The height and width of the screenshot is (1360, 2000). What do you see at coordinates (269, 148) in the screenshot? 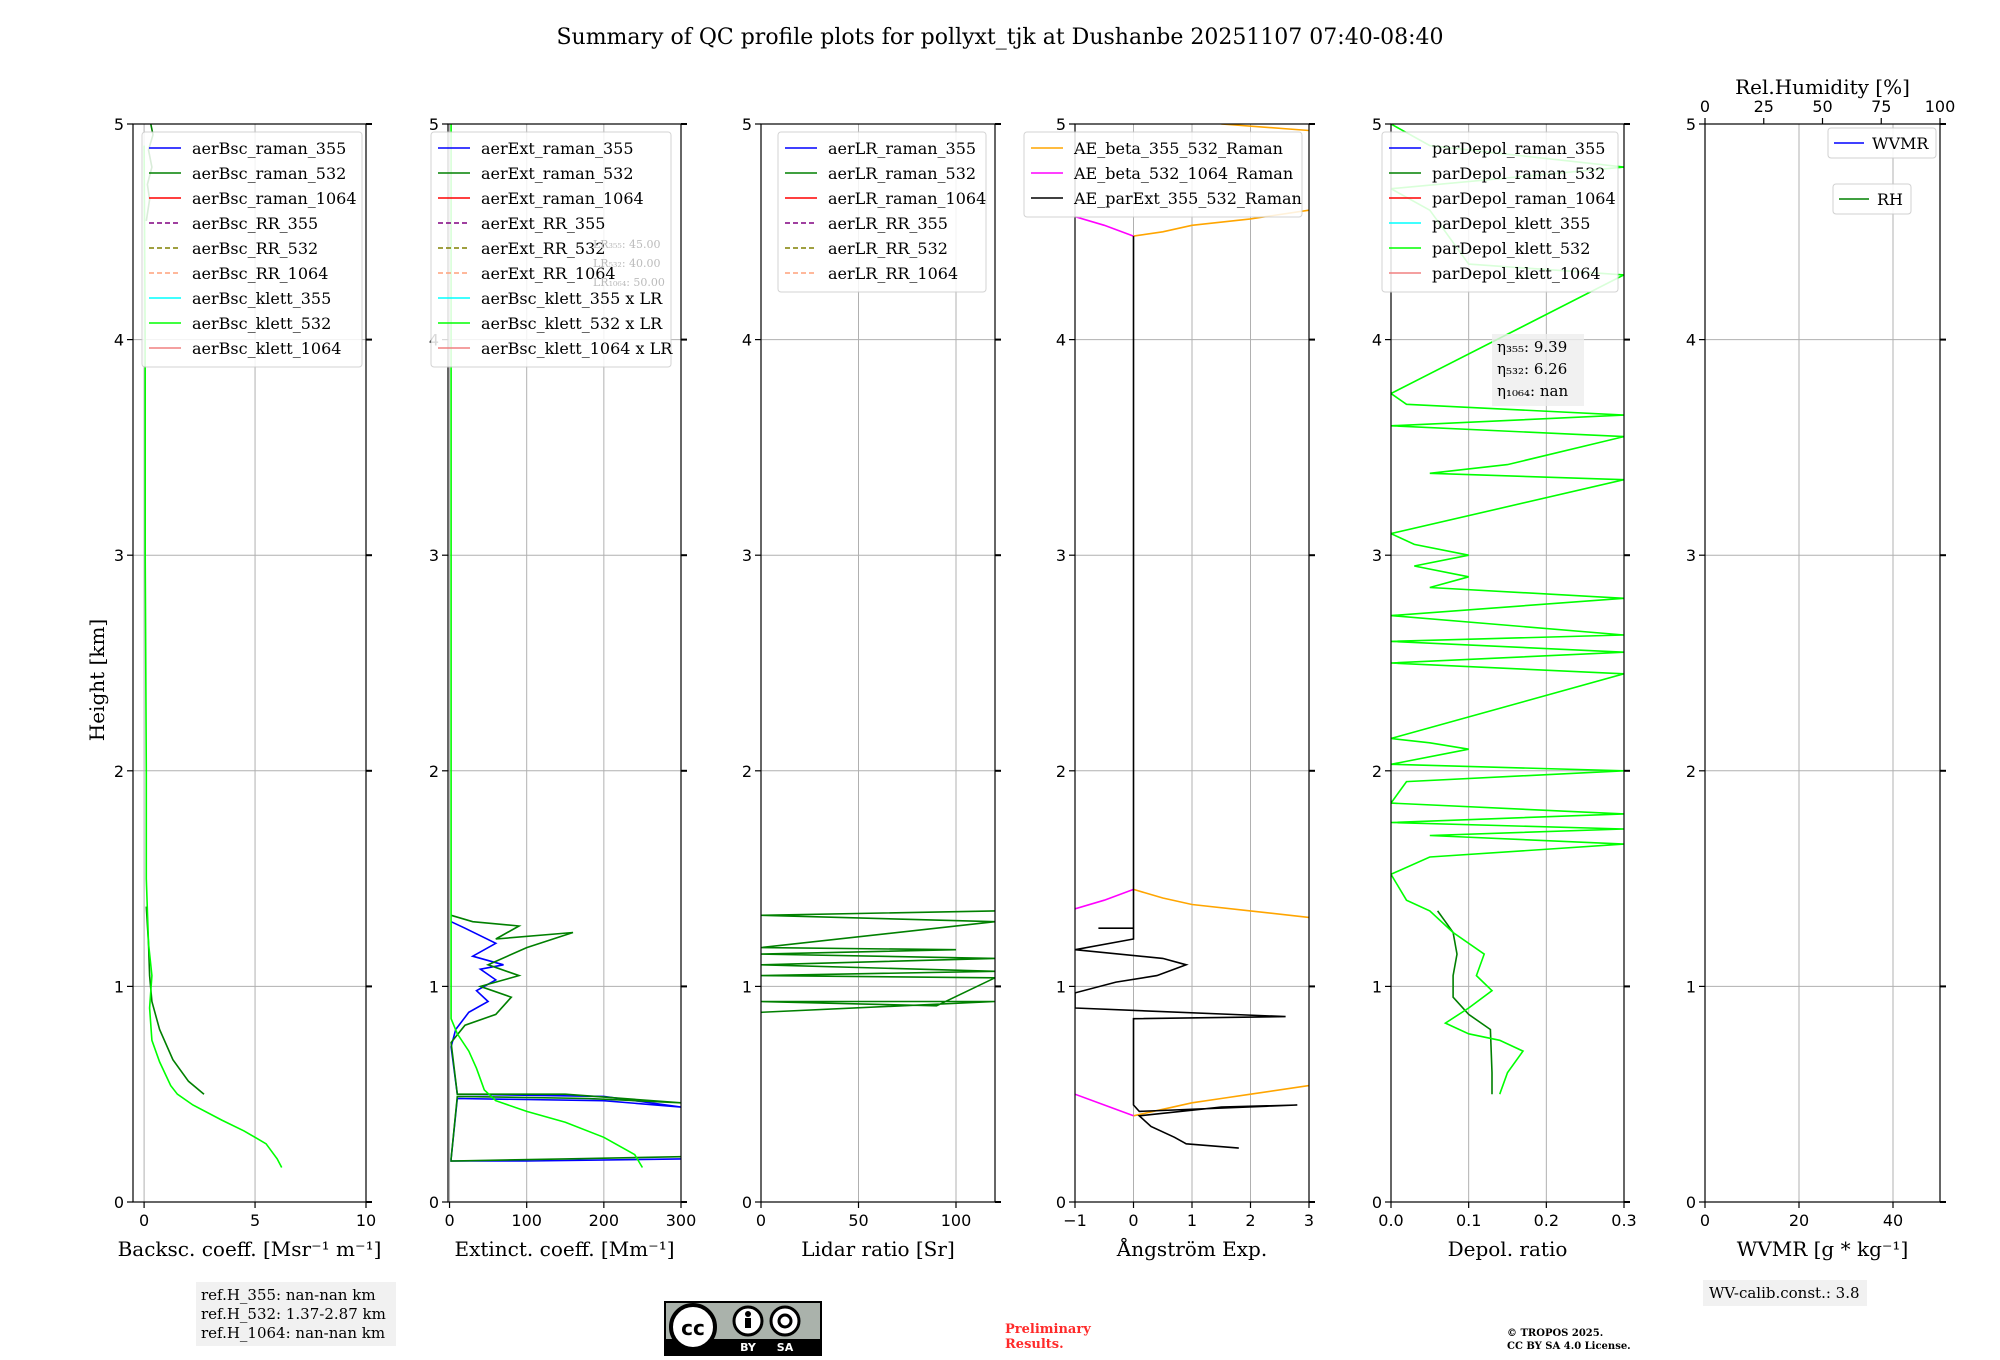
I see `legend-label-bsc-0: aerBsc_raman_355` at bounding box center [269, 148].